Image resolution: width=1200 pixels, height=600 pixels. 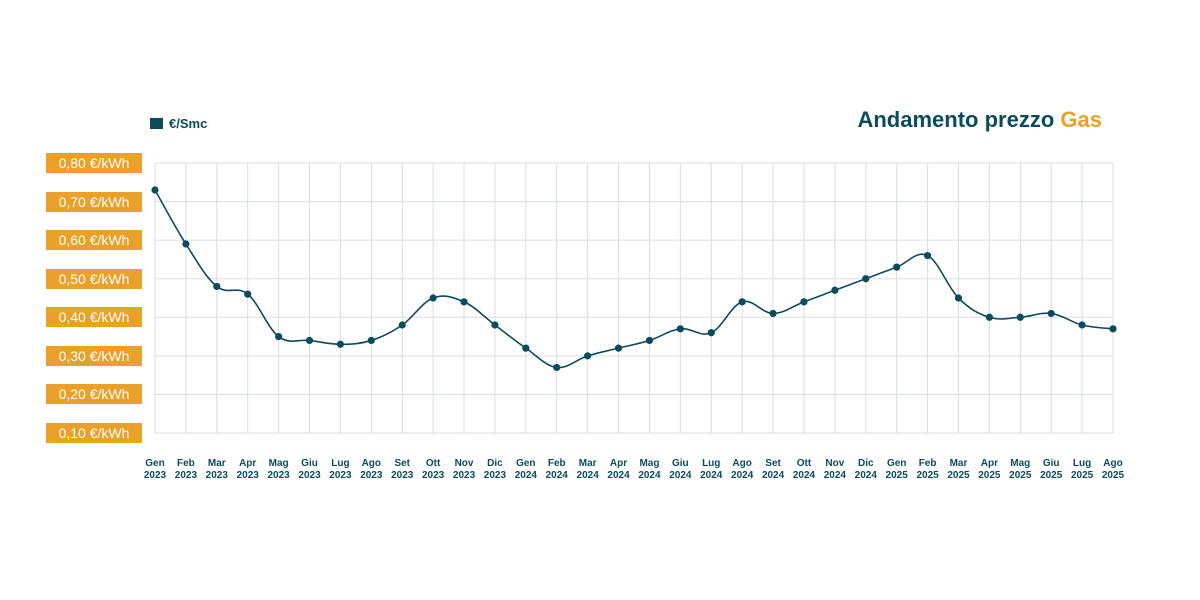 I want to click on x-tick-label: Nov 2023, so click(x=464, y=470).